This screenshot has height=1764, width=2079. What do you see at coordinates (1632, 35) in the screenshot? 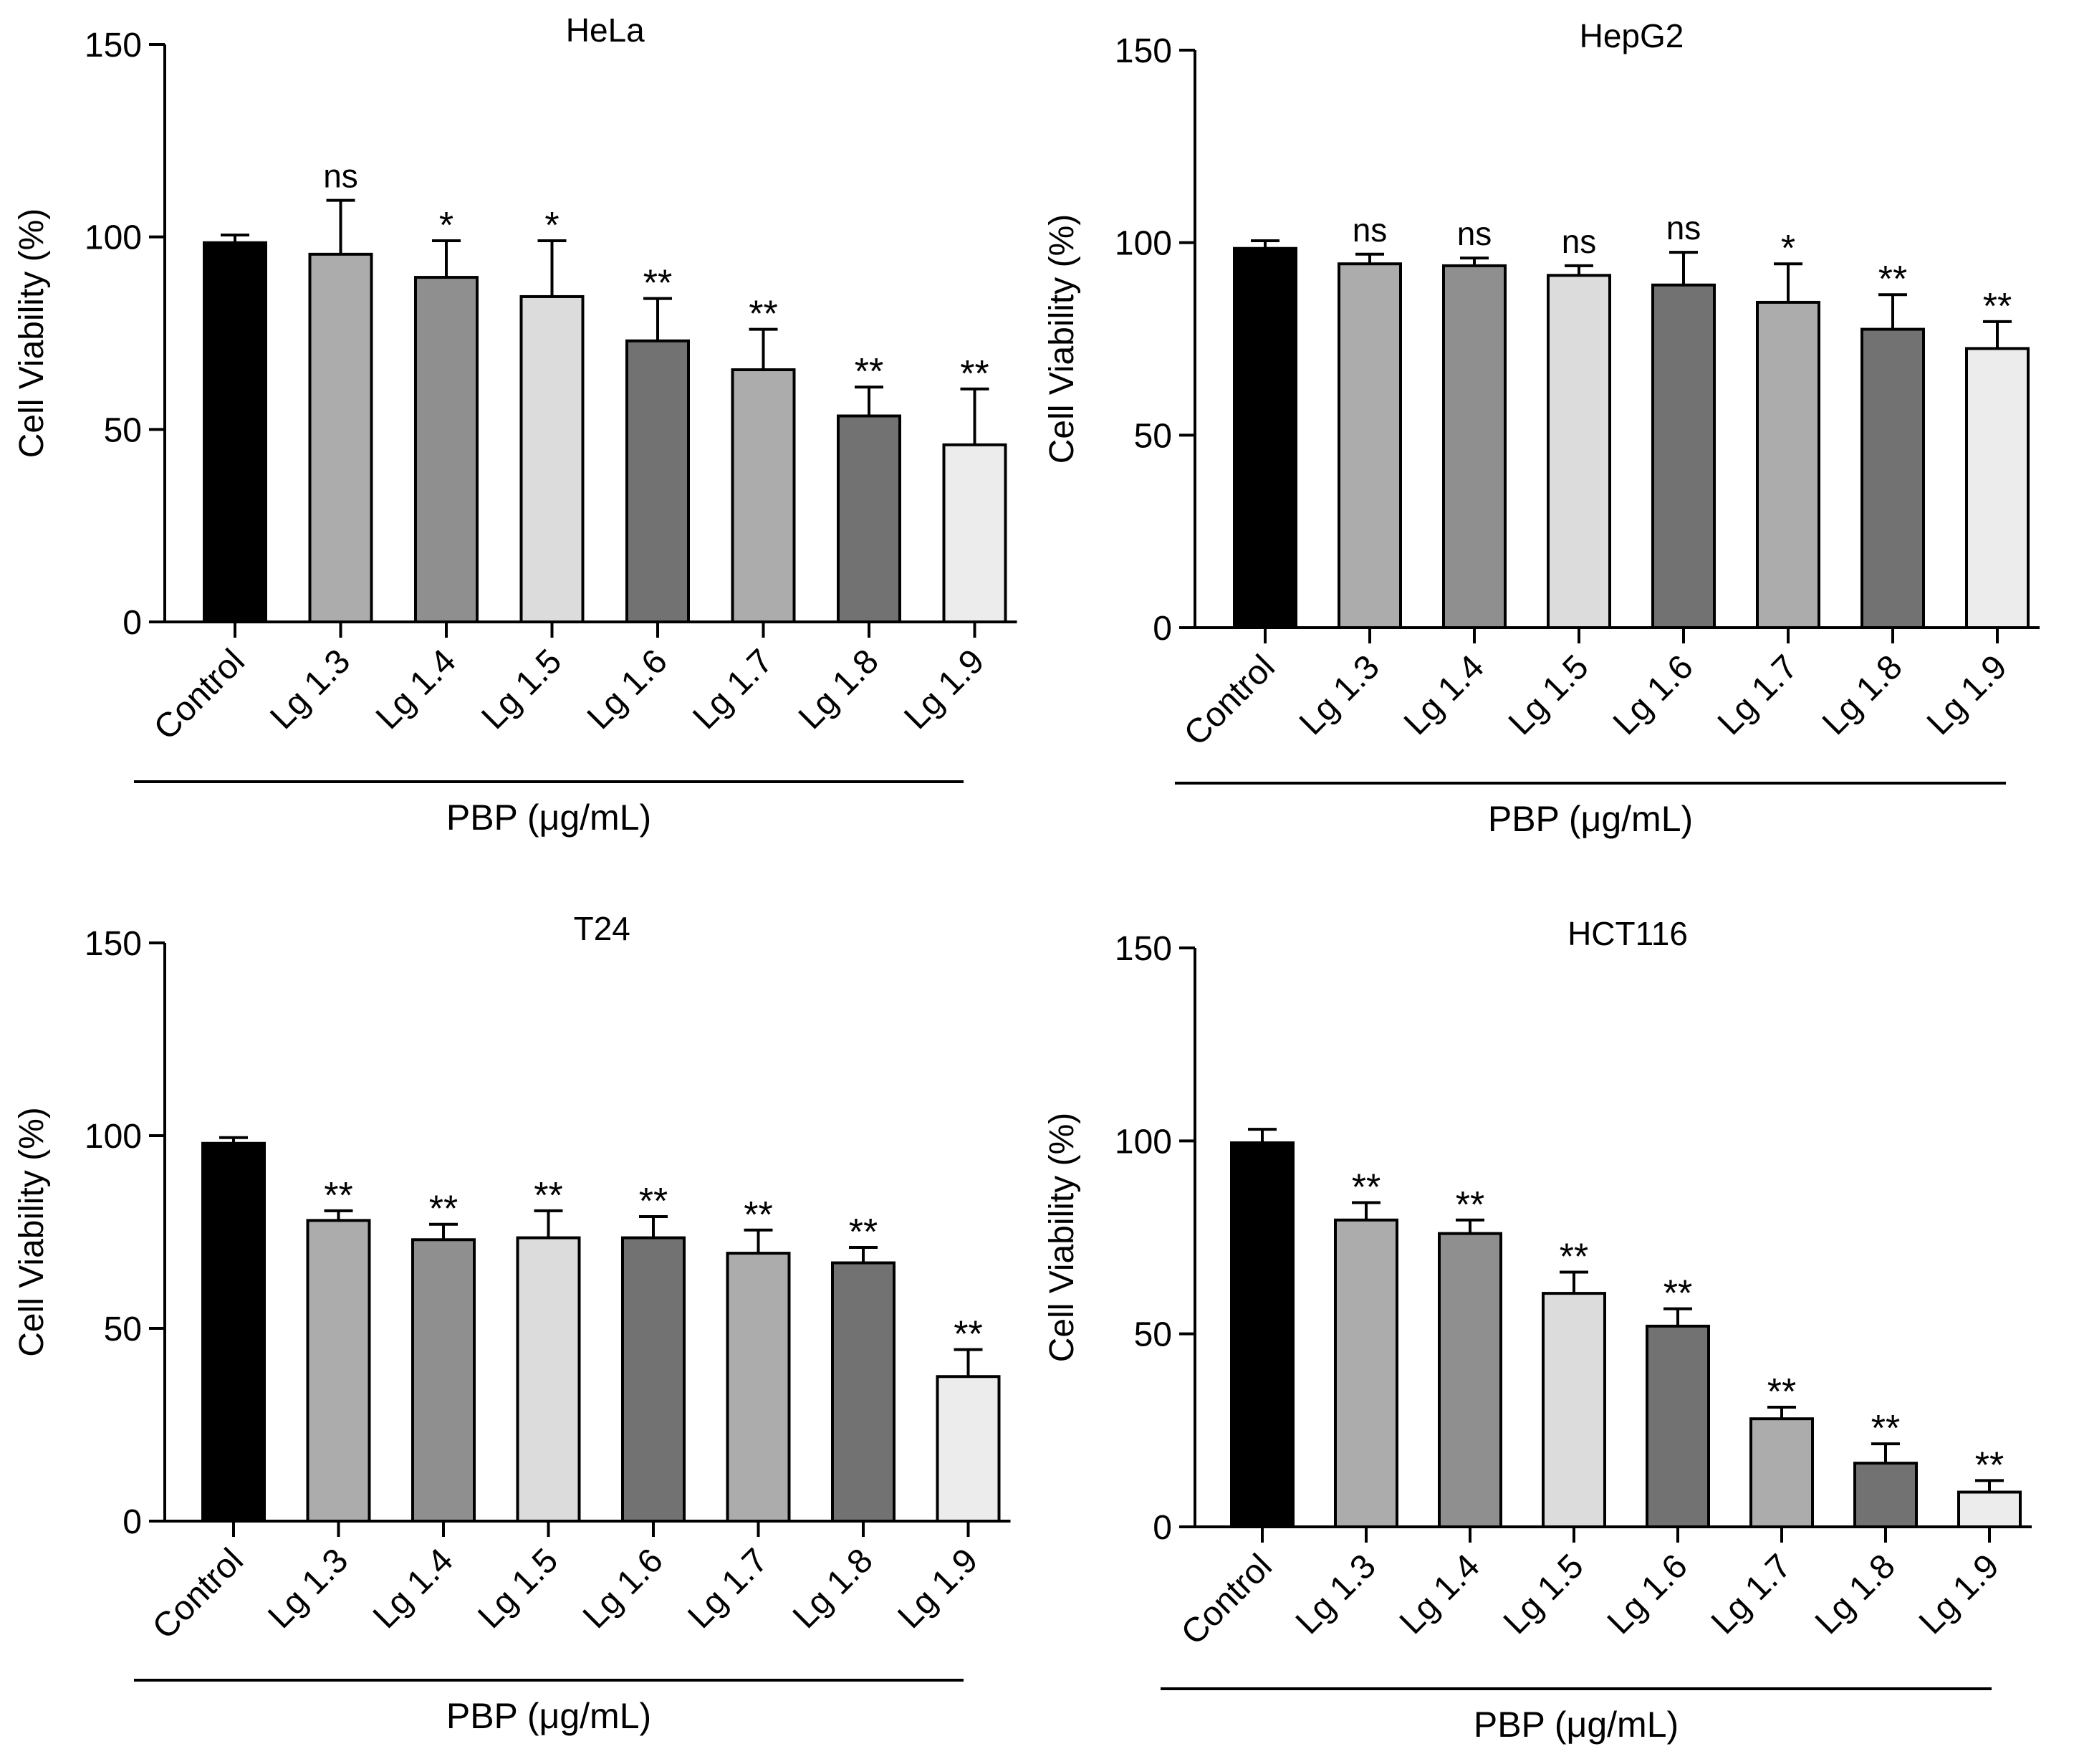
I see `chart-title: HepG2` at bounding box center [1632, 35].